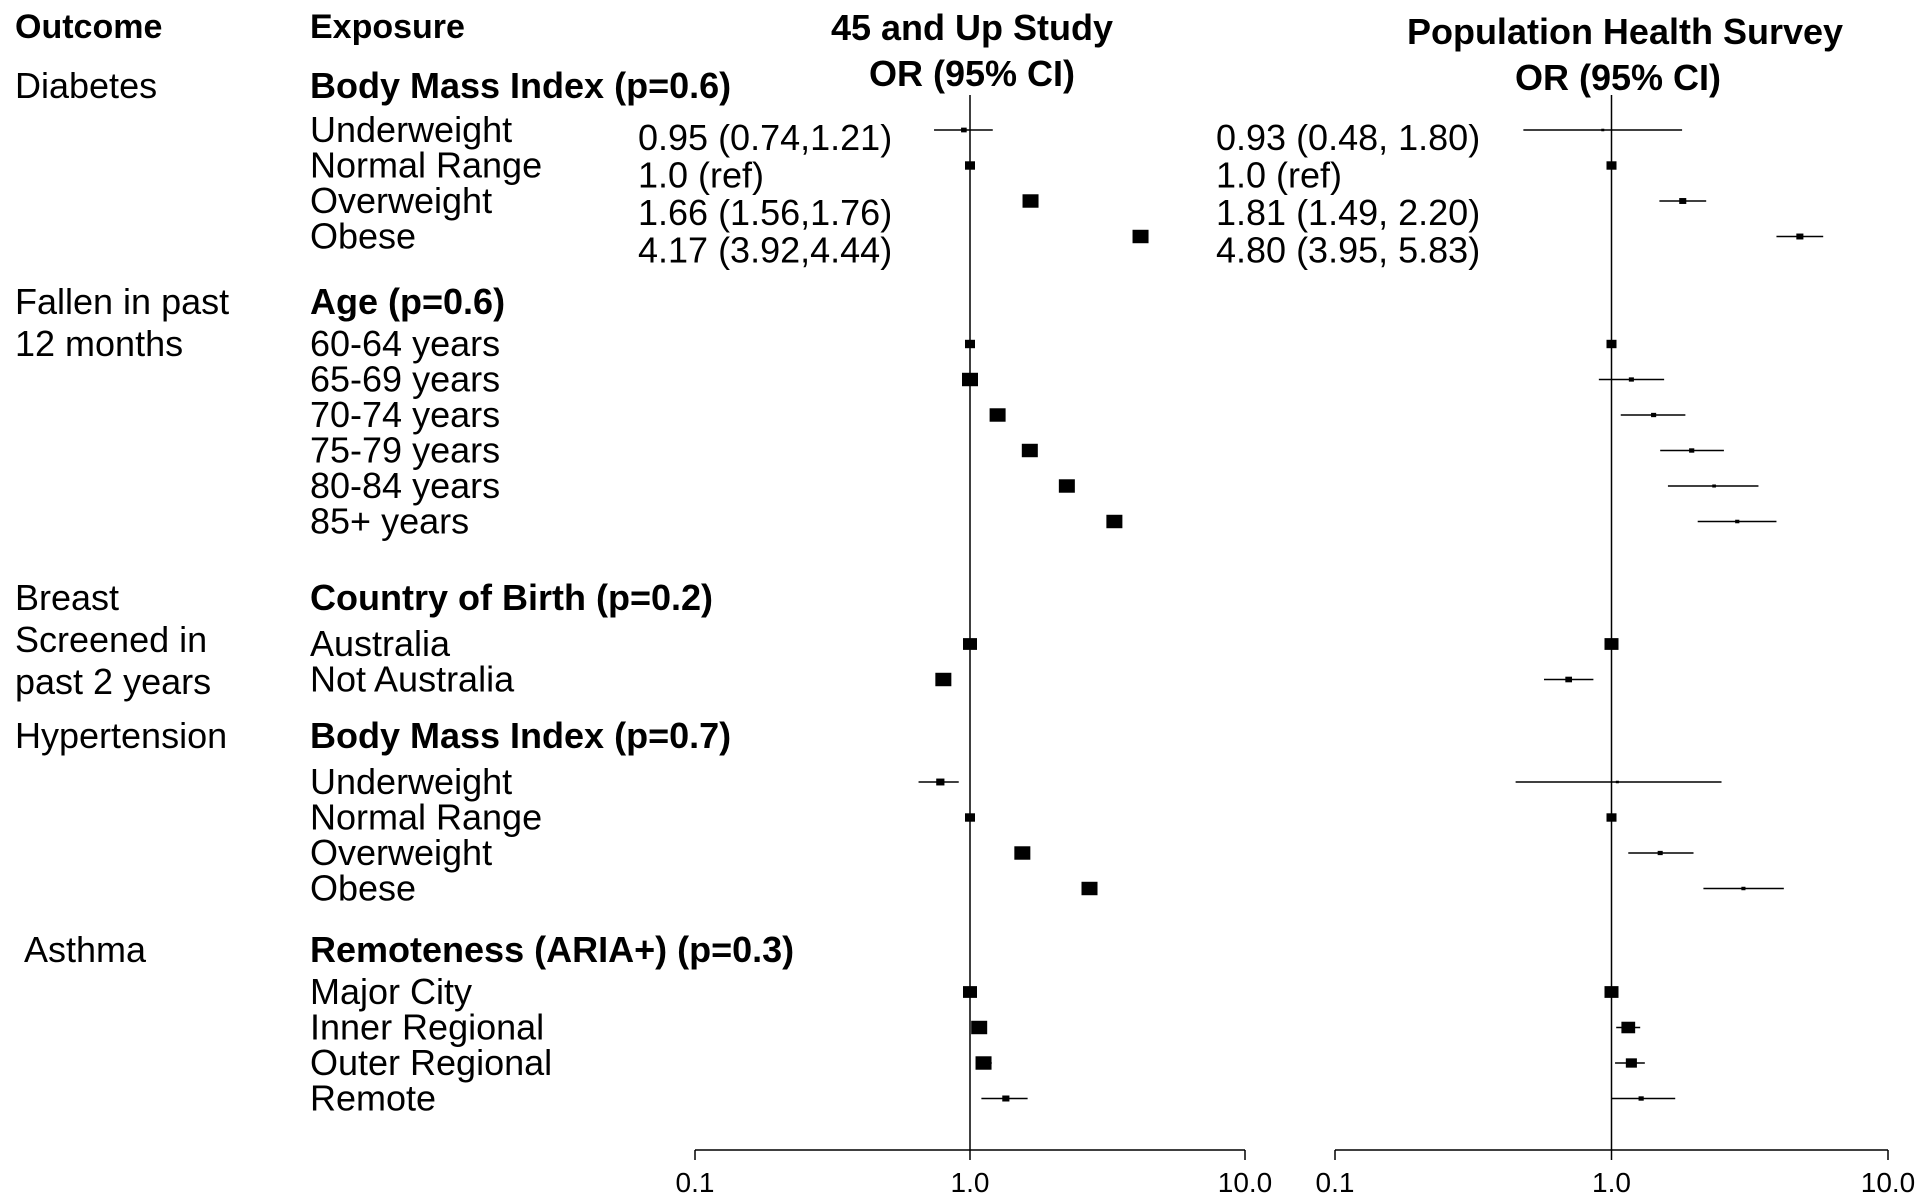 The height and width of the screenshot is (1195, 1923). Describe the element at coordinates (389, 521) in the screenshot. I see `row-label: 85+ years` at that location.